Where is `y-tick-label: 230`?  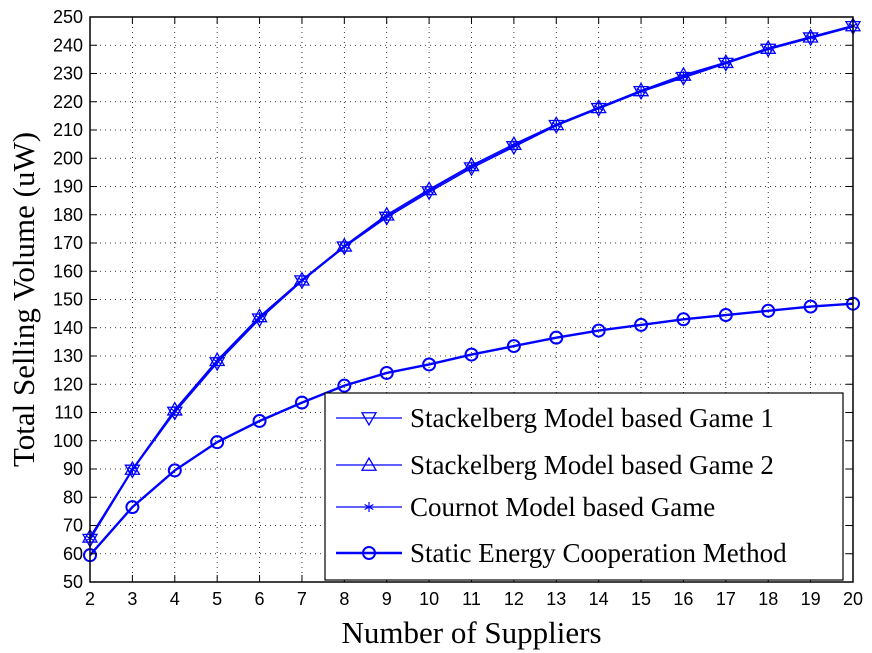 y-tick-label: 230 is located at coordinates (68, 74).